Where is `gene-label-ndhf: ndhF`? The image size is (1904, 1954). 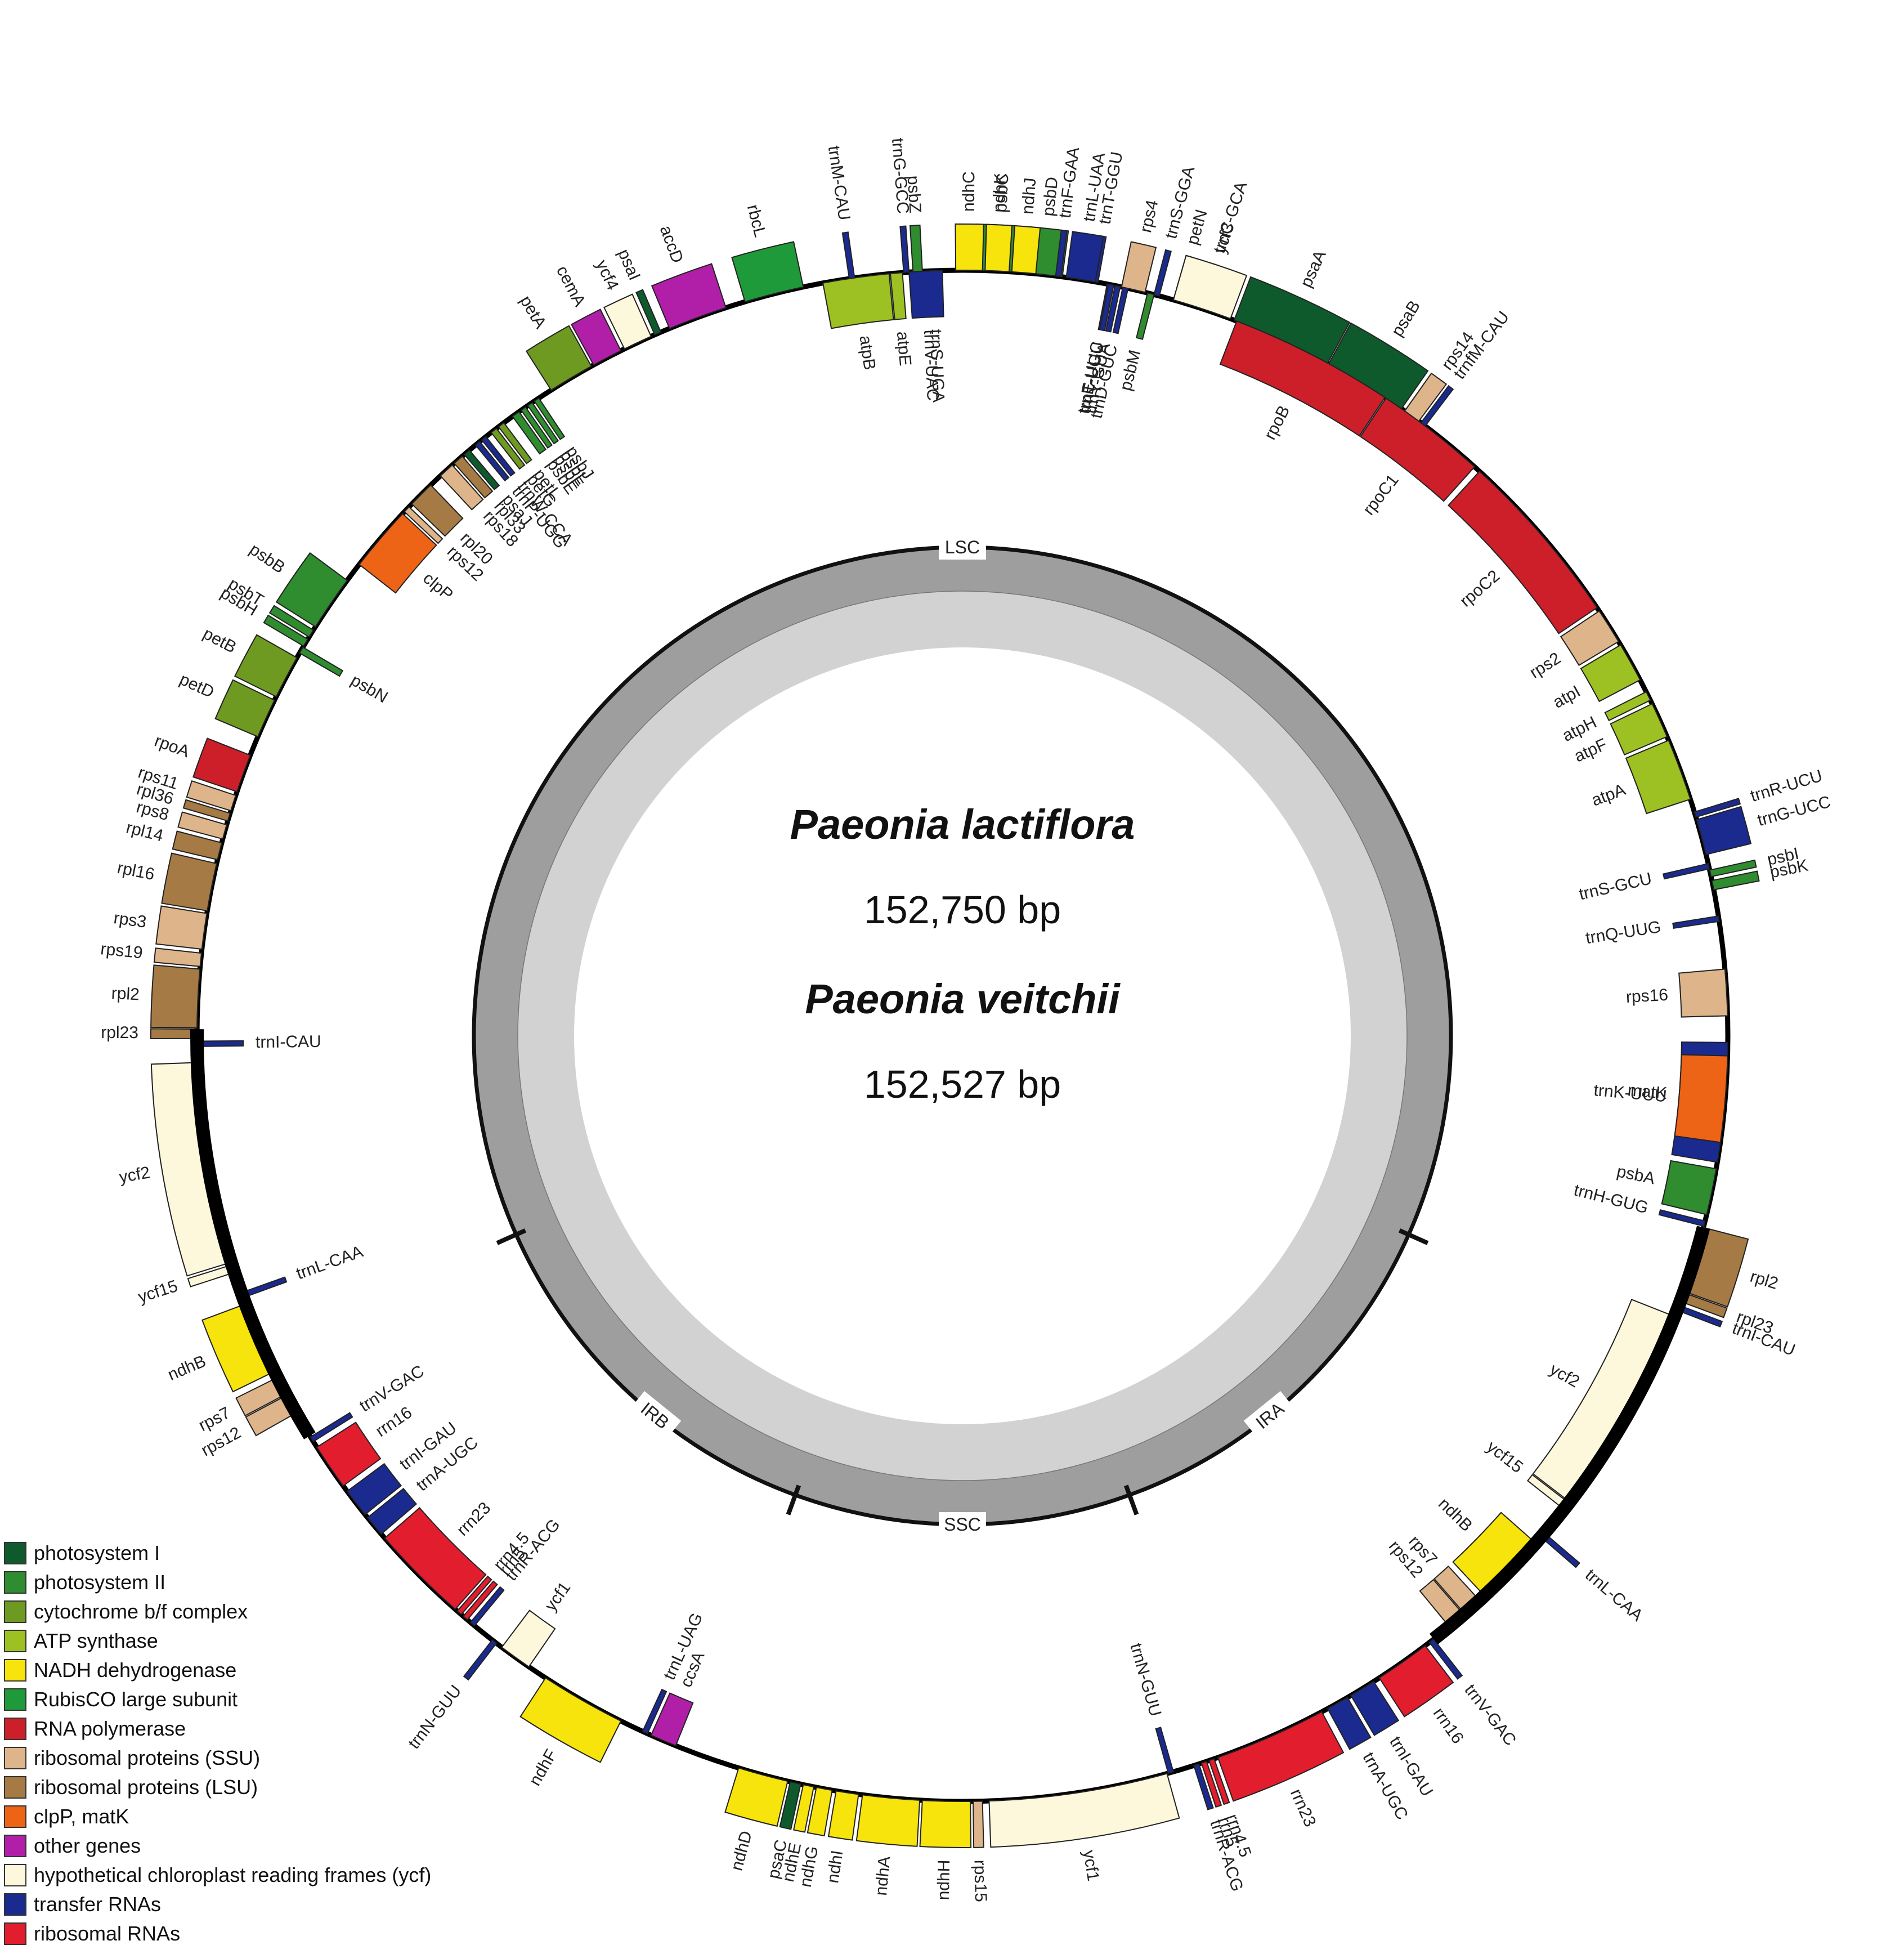
gene-label-ndhf: ndhF is located at coordinates (543, 1767).